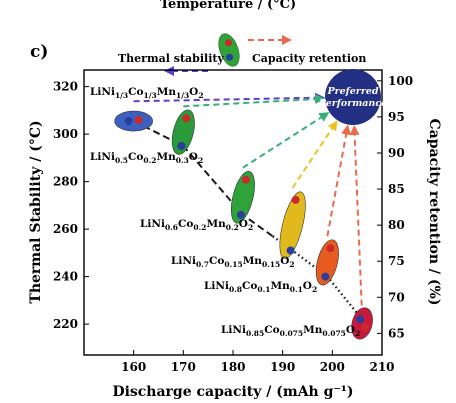 The image size is (456, 403). Describe the element at coordinates (65, 87) in the screenshot. I see `y-tick-label: 320` at that location.